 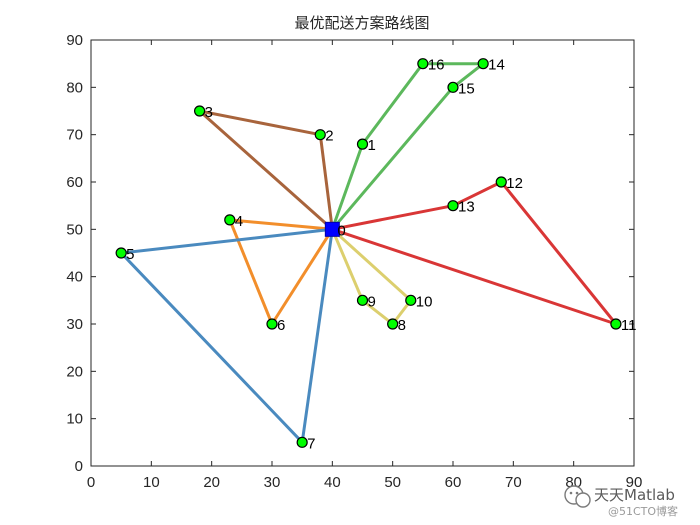 I want to click on node-4-marker, so click(x=230, y=220).